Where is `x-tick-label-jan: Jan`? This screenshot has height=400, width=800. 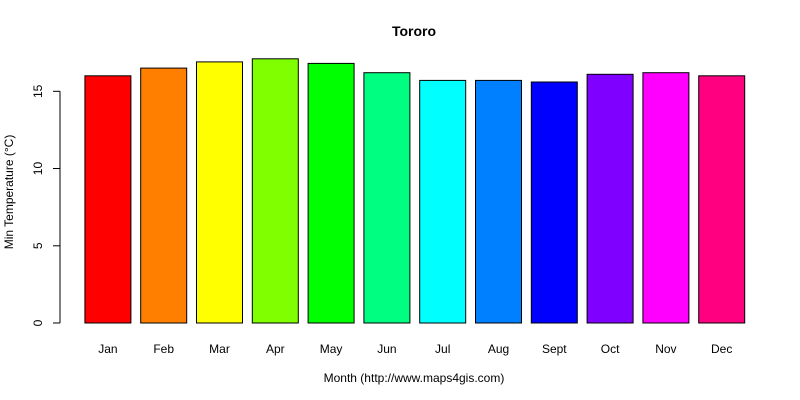
x-tick-label-jan: Jan is located at coordinates (107, 349).